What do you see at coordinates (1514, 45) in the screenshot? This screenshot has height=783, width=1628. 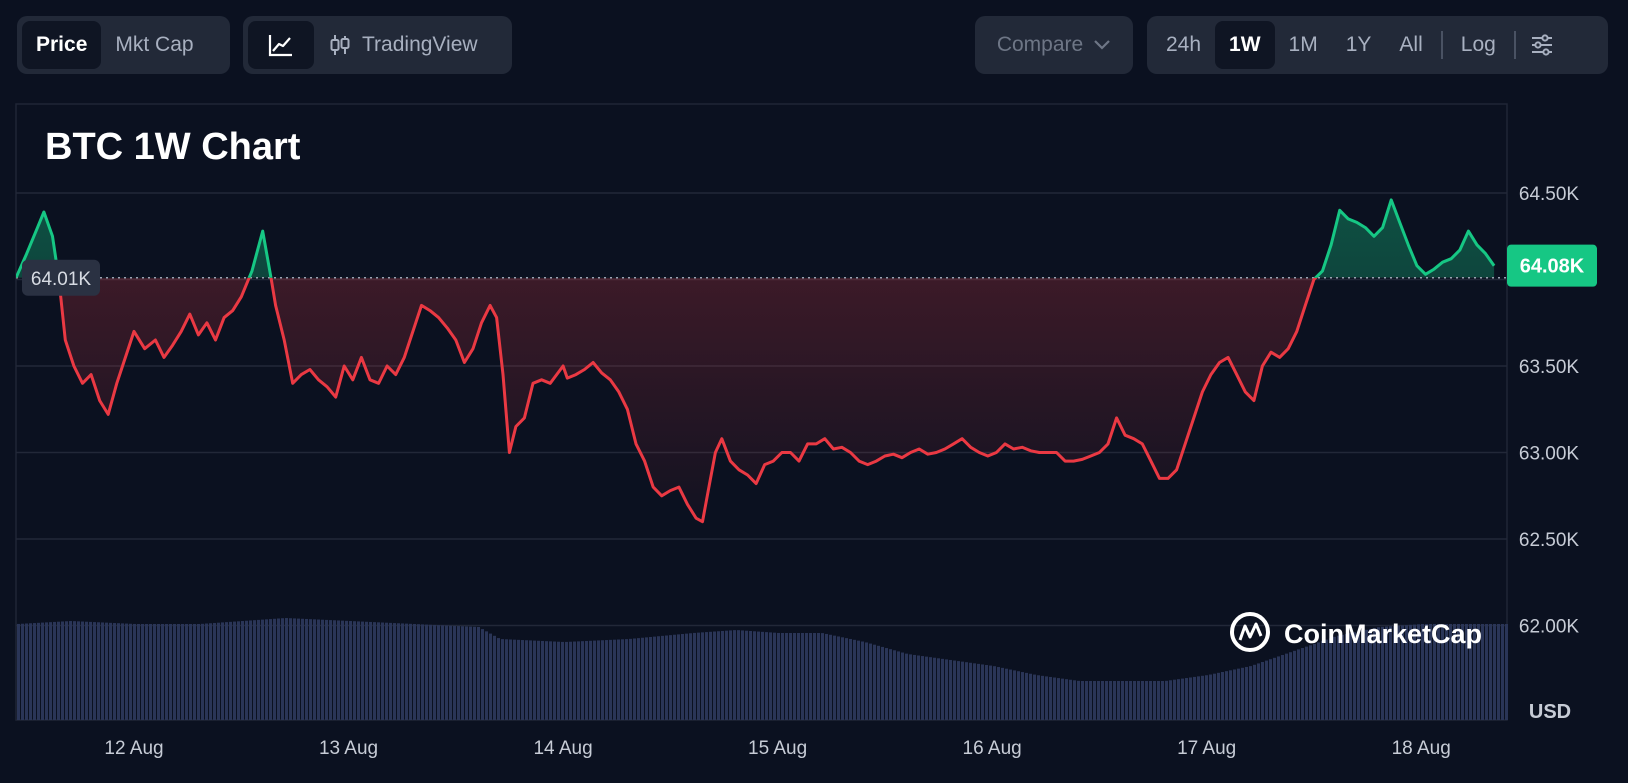 I see `divider` at bounding box center [1514, 45].